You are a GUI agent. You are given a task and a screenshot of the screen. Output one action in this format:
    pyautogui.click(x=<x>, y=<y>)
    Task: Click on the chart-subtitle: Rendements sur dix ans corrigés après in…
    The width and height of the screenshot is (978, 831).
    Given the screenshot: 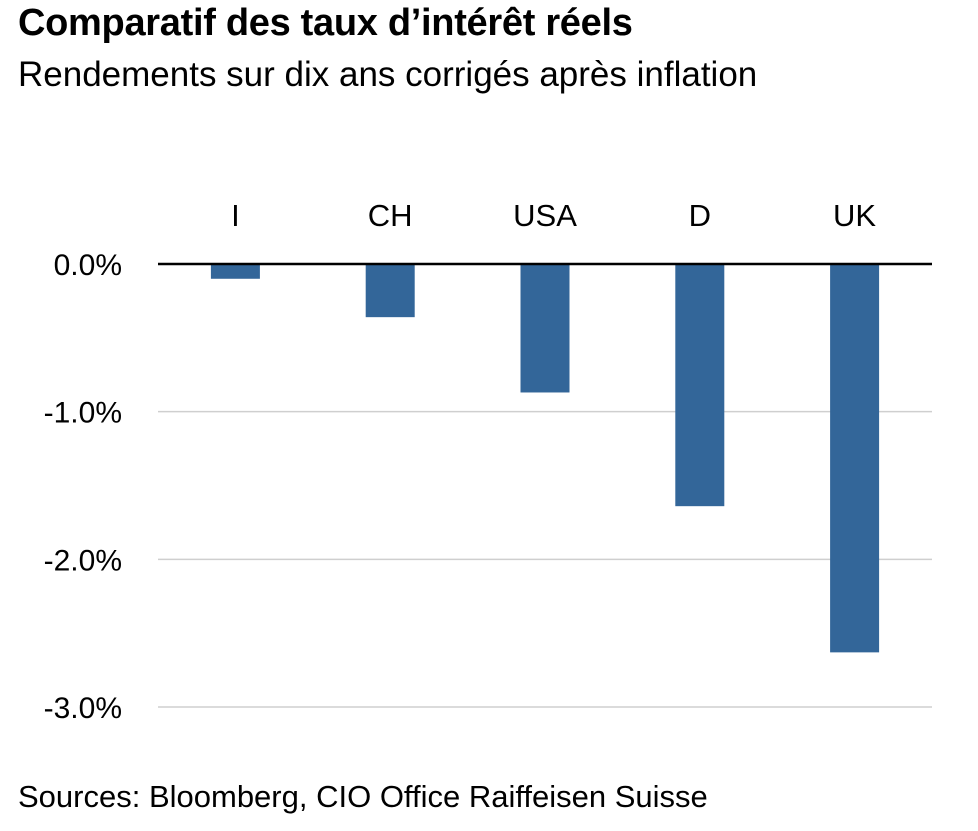 What is the action you would take?
    pyautogui.click(x=388, y=74)
    